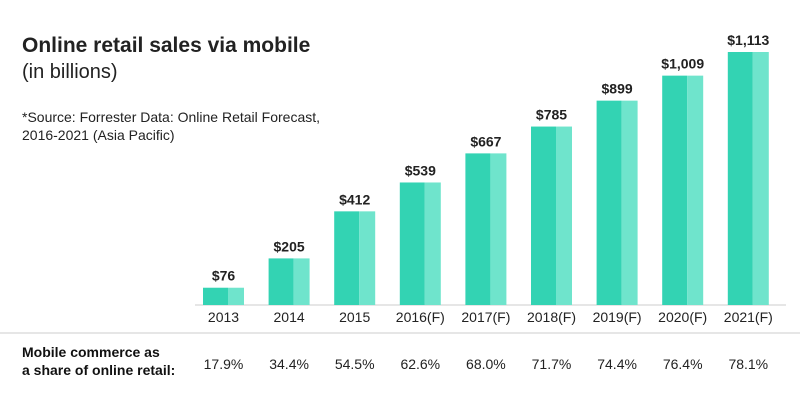  Describe the element at coordinates (166, 45) in the screenshot. I see `chart-title: Online retail sales via mobile` at that location.